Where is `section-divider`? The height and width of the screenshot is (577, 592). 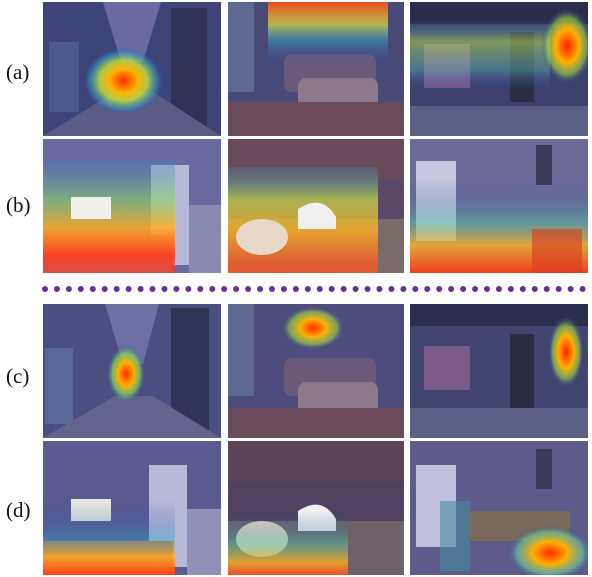 section-divider is located at coordinates (314, 289).